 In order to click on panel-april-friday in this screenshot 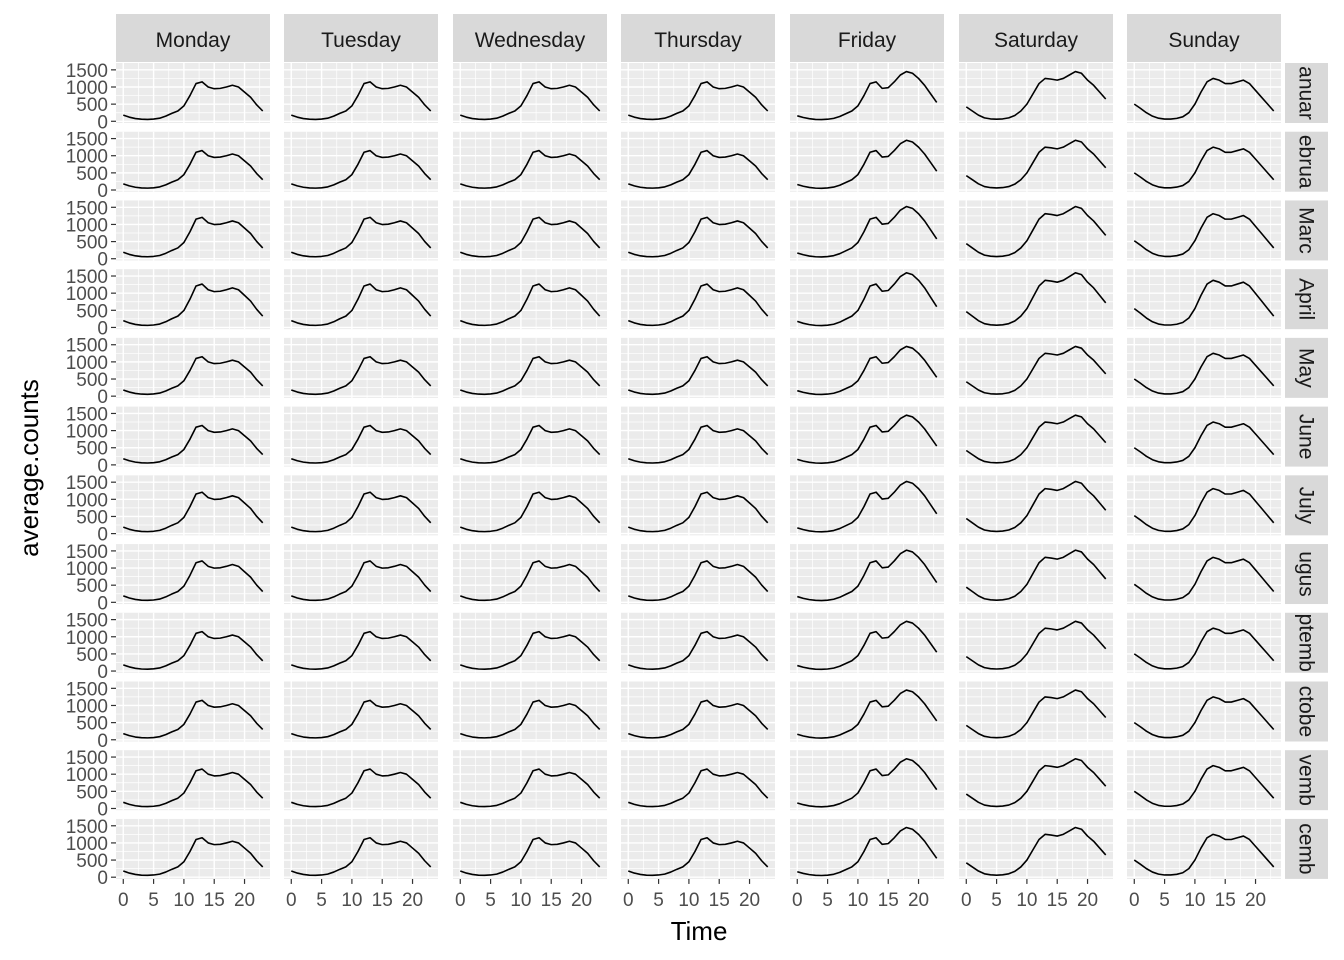, I will do `click(867, 299)`.